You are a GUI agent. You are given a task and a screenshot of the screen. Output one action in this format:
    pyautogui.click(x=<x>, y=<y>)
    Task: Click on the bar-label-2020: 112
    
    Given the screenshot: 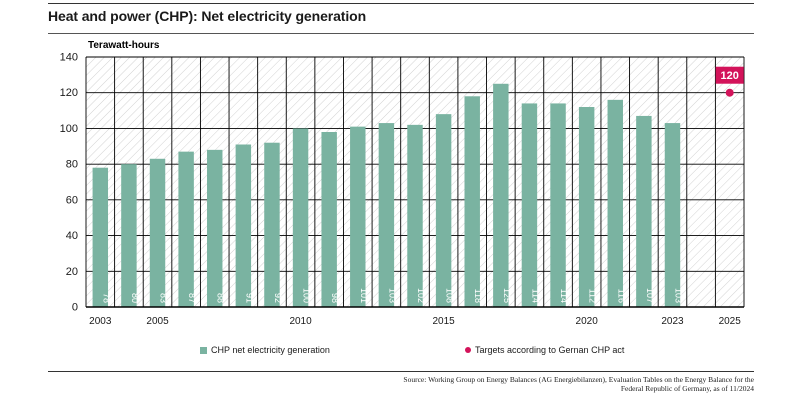 What is the action you would take?
    pyautogui.click(x=593, y=296)
    